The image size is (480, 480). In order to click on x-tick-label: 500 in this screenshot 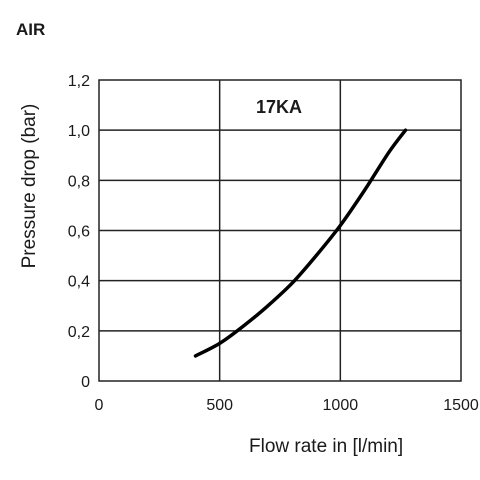, I will do `click(219, 405)`.